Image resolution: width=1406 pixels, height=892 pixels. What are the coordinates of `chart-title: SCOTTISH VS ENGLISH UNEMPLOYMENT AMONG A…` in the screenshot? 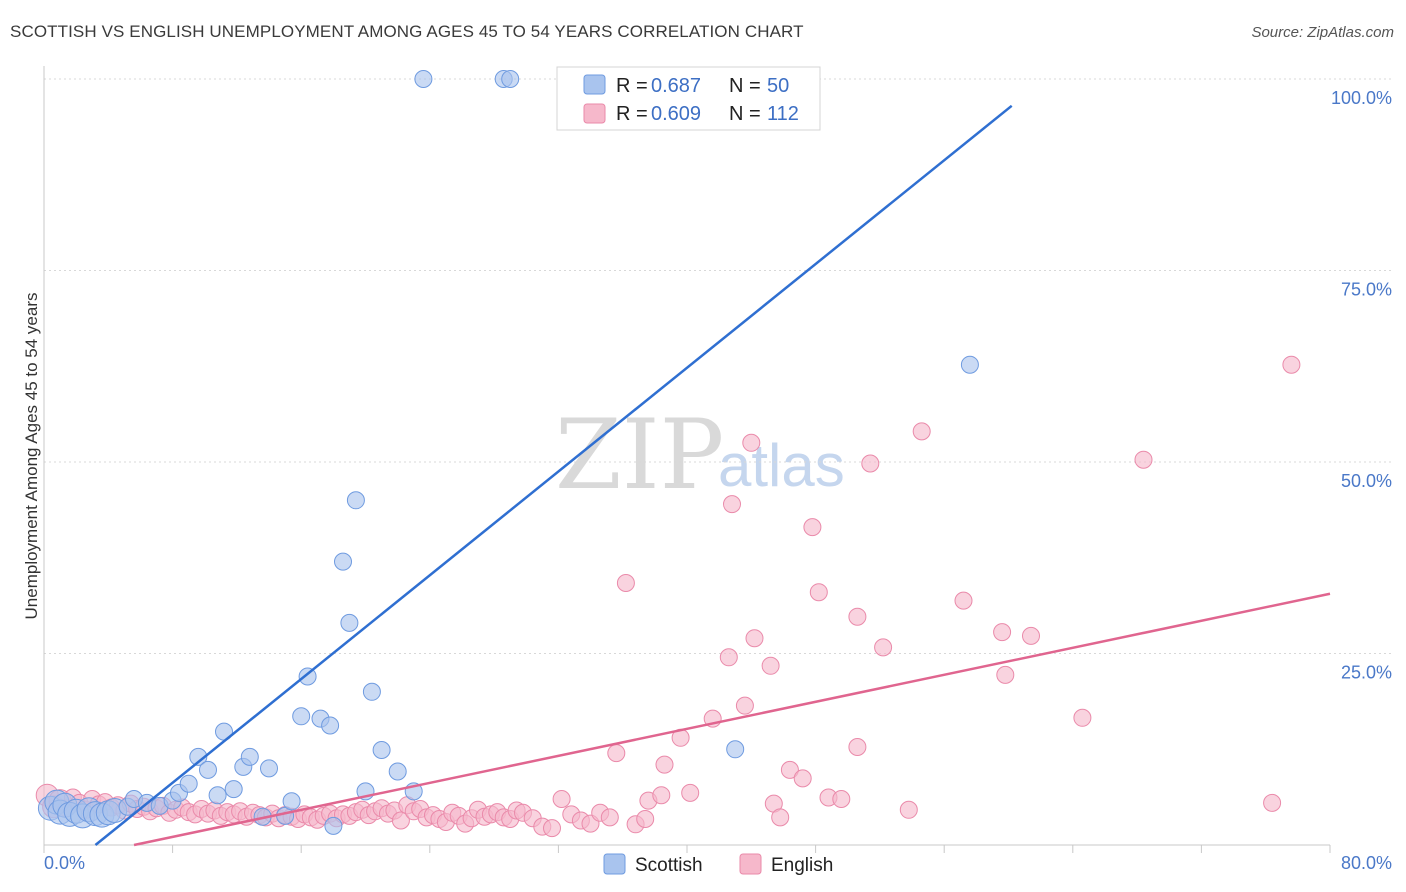 It's located at (407, 31).